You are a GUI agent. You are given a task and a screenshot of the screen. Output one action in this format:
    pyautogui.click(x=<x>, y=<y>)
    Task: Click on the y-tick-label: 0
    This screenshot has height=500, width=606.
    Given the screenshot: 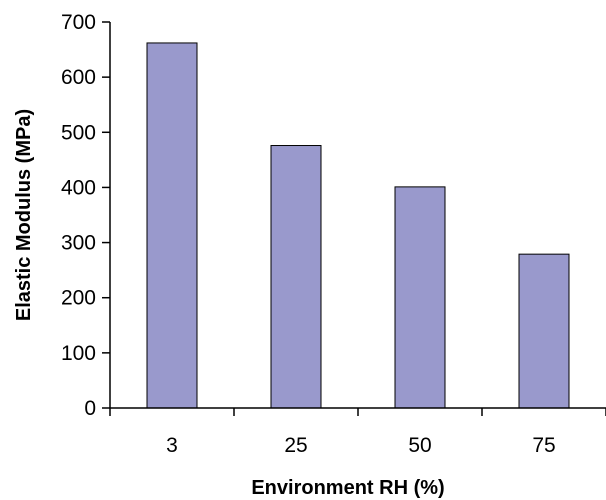 What is the action you would take?
    pyautogui.click(x=90, y=408)
    